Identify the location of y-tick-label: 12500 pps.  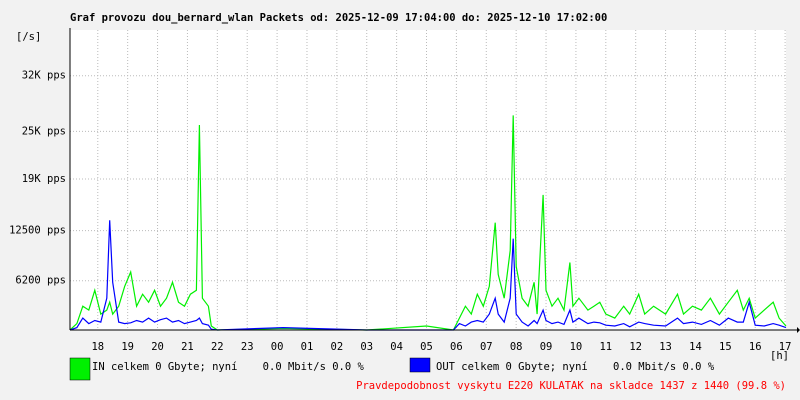
(37, 231).